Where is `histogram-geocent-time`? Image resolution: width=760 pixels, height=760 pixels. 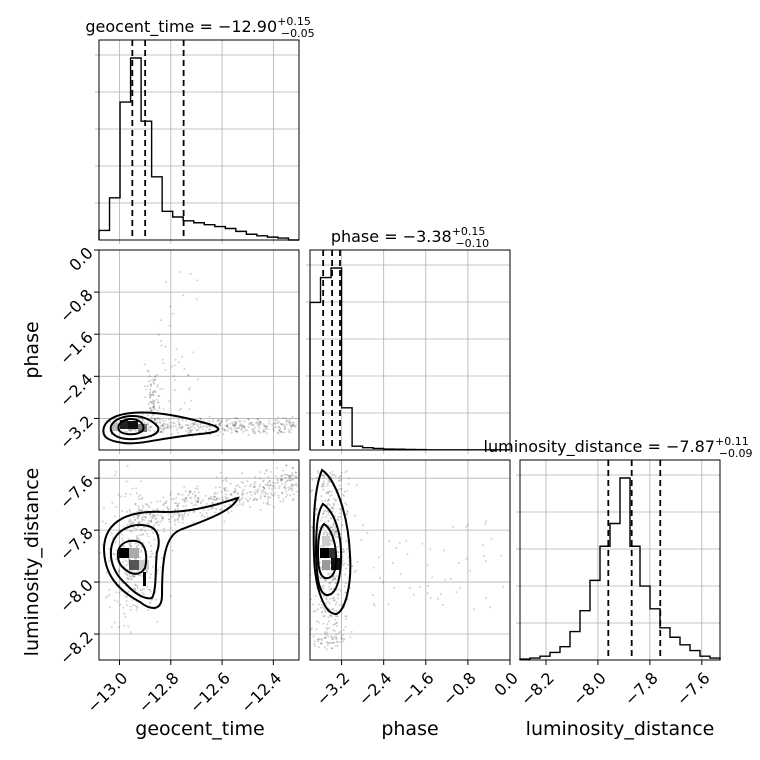 histogram-geocent-time is located at coordinates (198, 140).